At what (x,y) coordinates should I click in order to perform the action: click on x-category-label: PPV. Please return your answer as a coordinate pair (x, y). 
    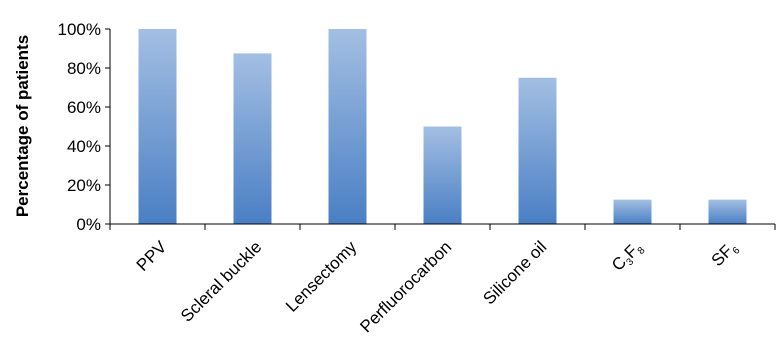
    Looking at the image, I should click on (152, 256).